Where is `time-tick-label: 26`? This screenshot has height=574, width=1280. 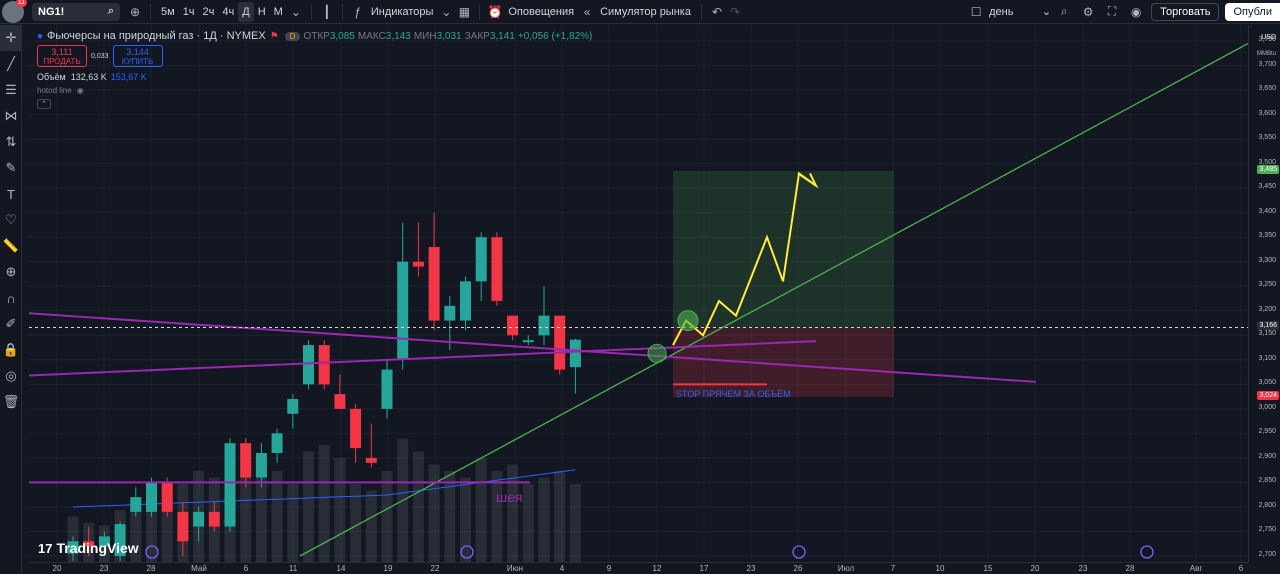 time-tick-label: 26 is located at coordinates (798, 568).